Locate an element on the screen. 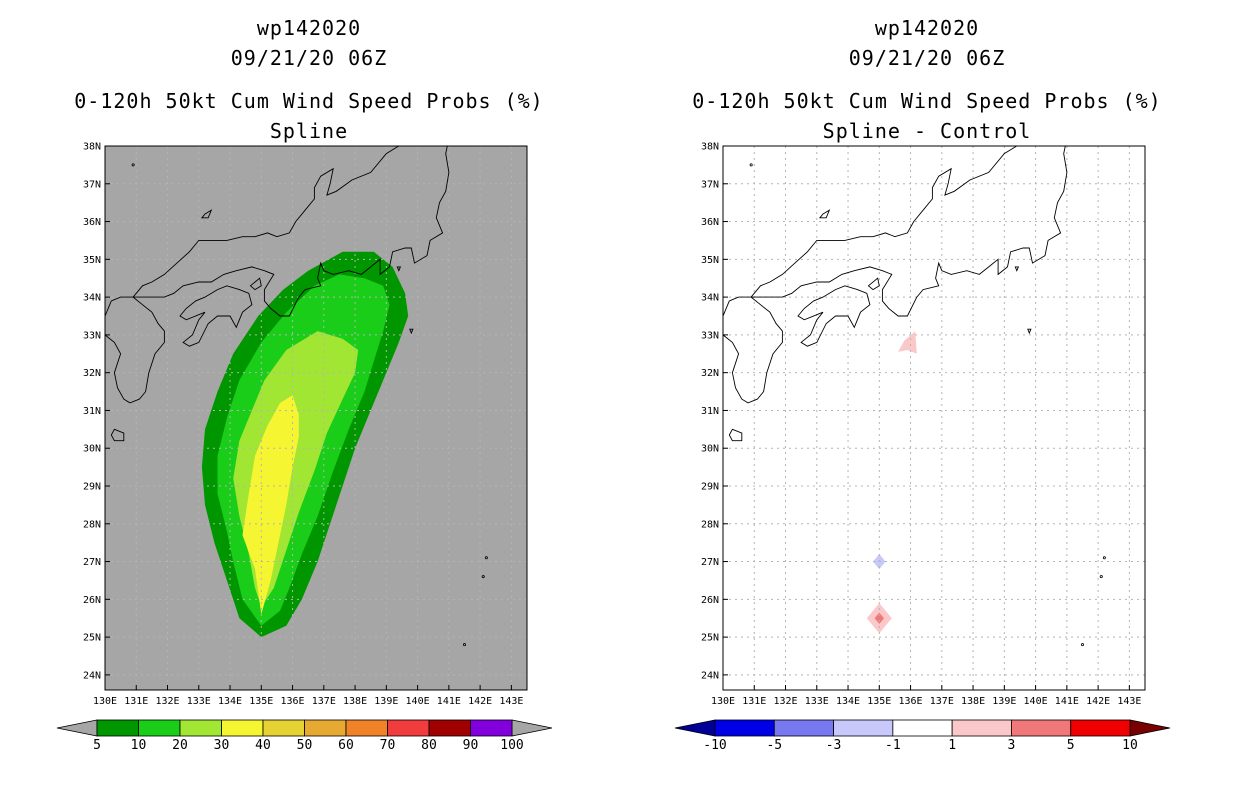  right-title-sub: Spline - Control is located at coordinates (927, 131).